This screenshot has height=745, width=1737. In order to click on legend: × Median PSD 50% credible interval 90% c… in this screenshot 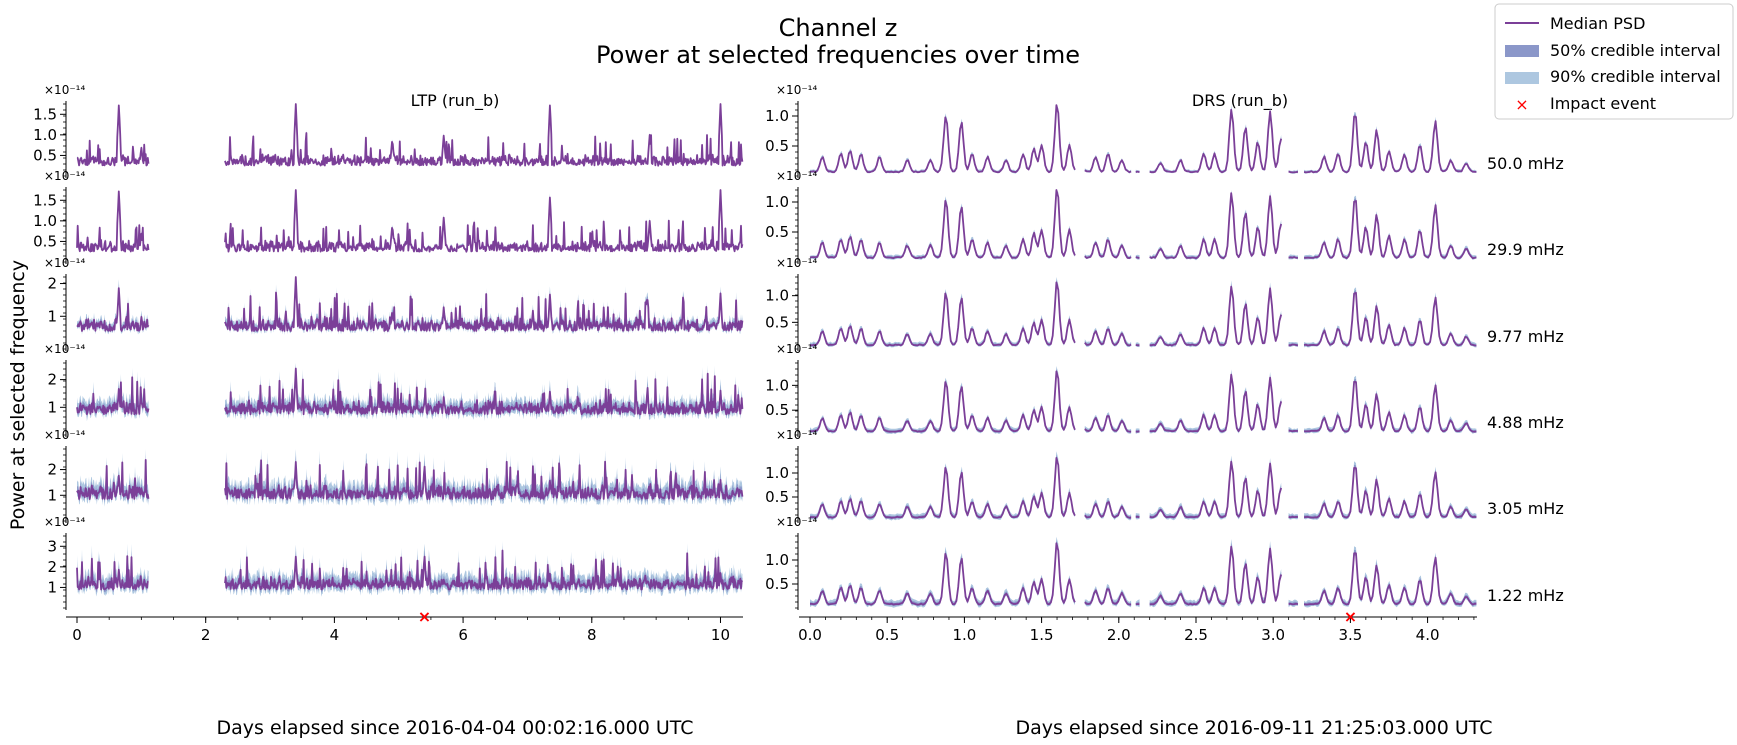, I will do `click(1614, 61)`.